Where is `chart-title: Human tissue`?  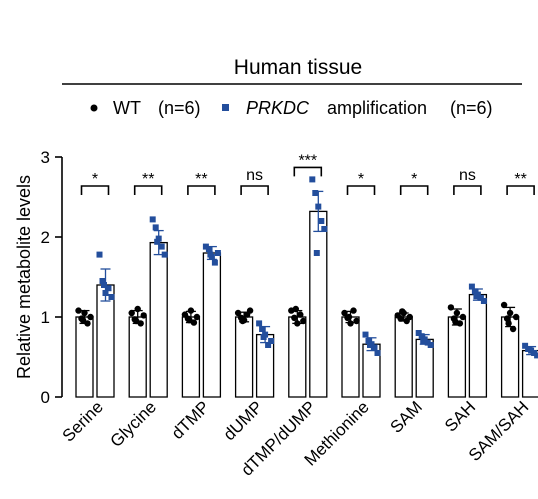 chart-title: Human tissue is located at coordinates (298, 67).